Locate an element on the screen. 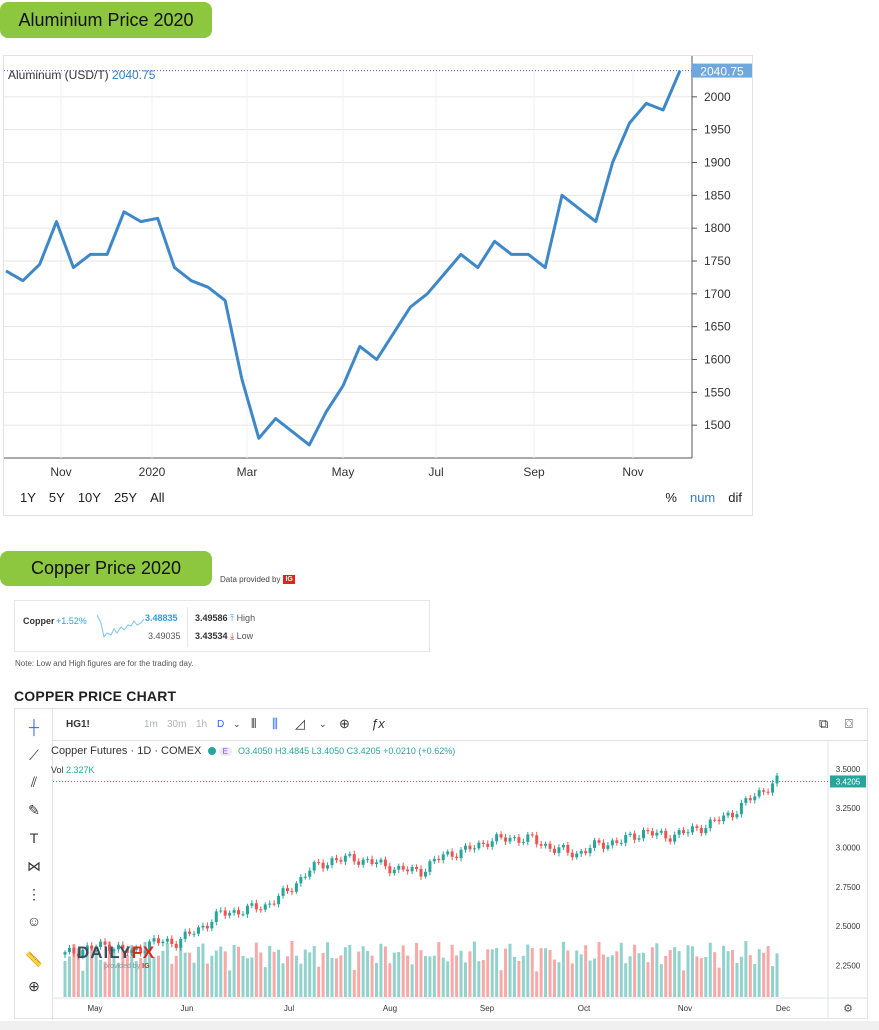 This screenshot has width=879, height=1030. measure-tool-icon: ⋮ is located at coordinates (34, 893).